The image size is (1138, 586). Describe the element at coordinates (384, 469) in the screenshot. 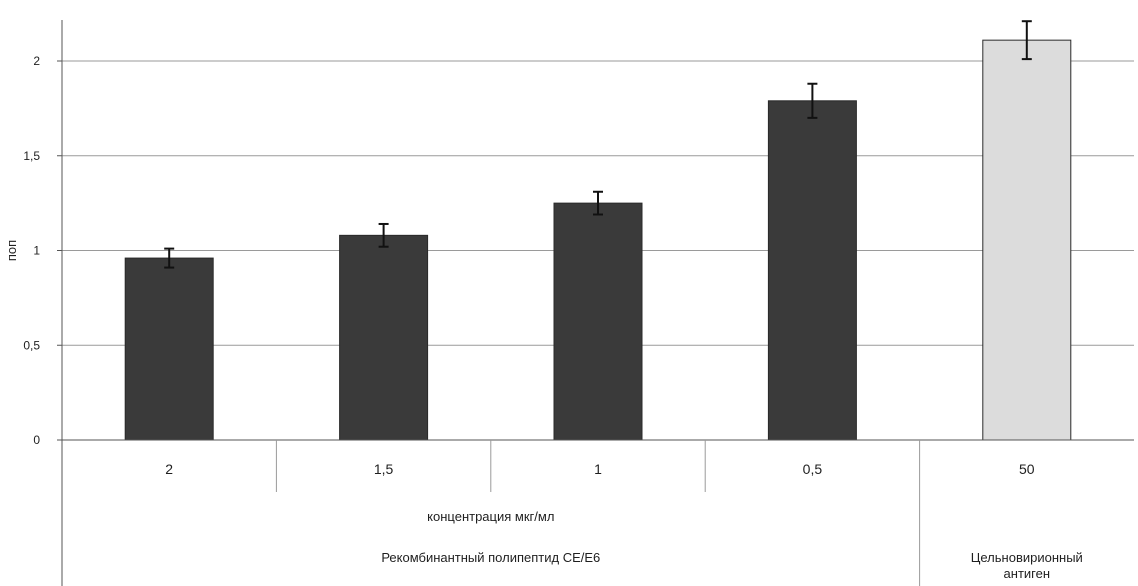

I see `x-tick-label: 1,5` at that location.